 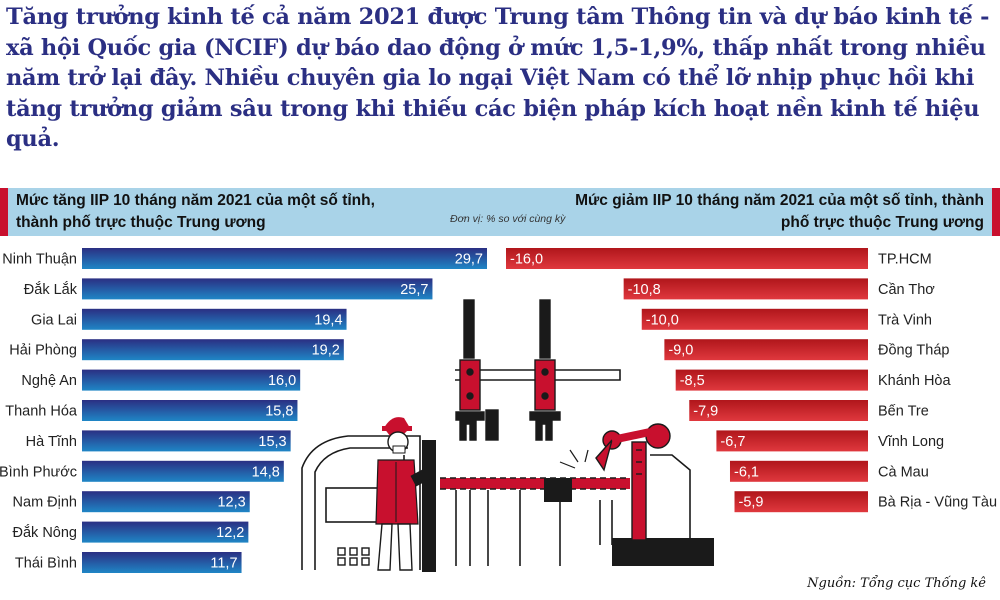 What do you see at coordinates (996, 212) in the screenshot?
I see `header-accent-right` at bounding box center [996, 212].